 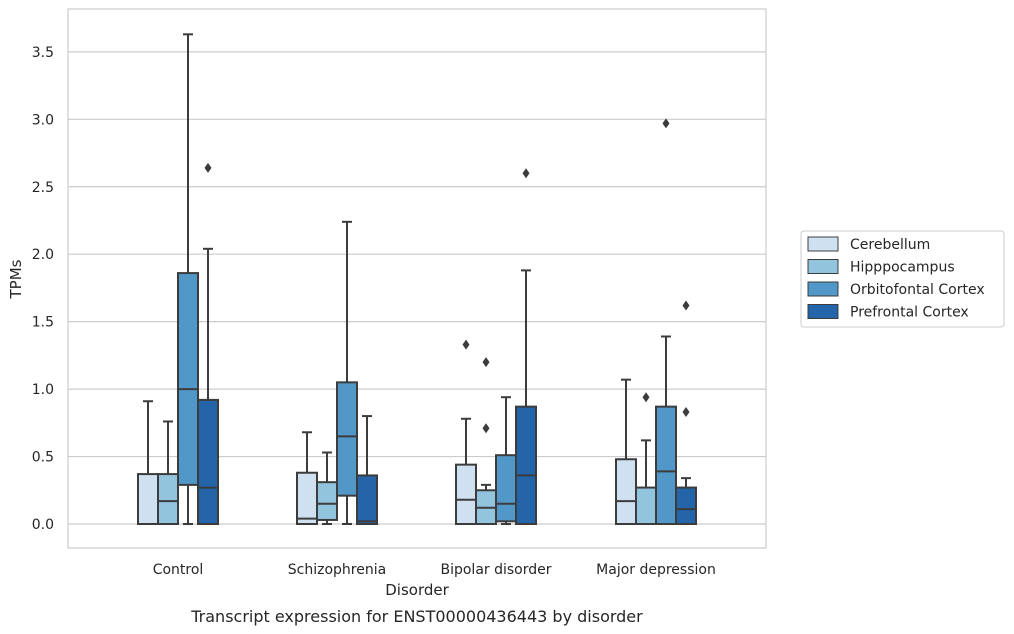 I want to click on x-tick-label: Schizophrenia, so click(x=337, y=570).